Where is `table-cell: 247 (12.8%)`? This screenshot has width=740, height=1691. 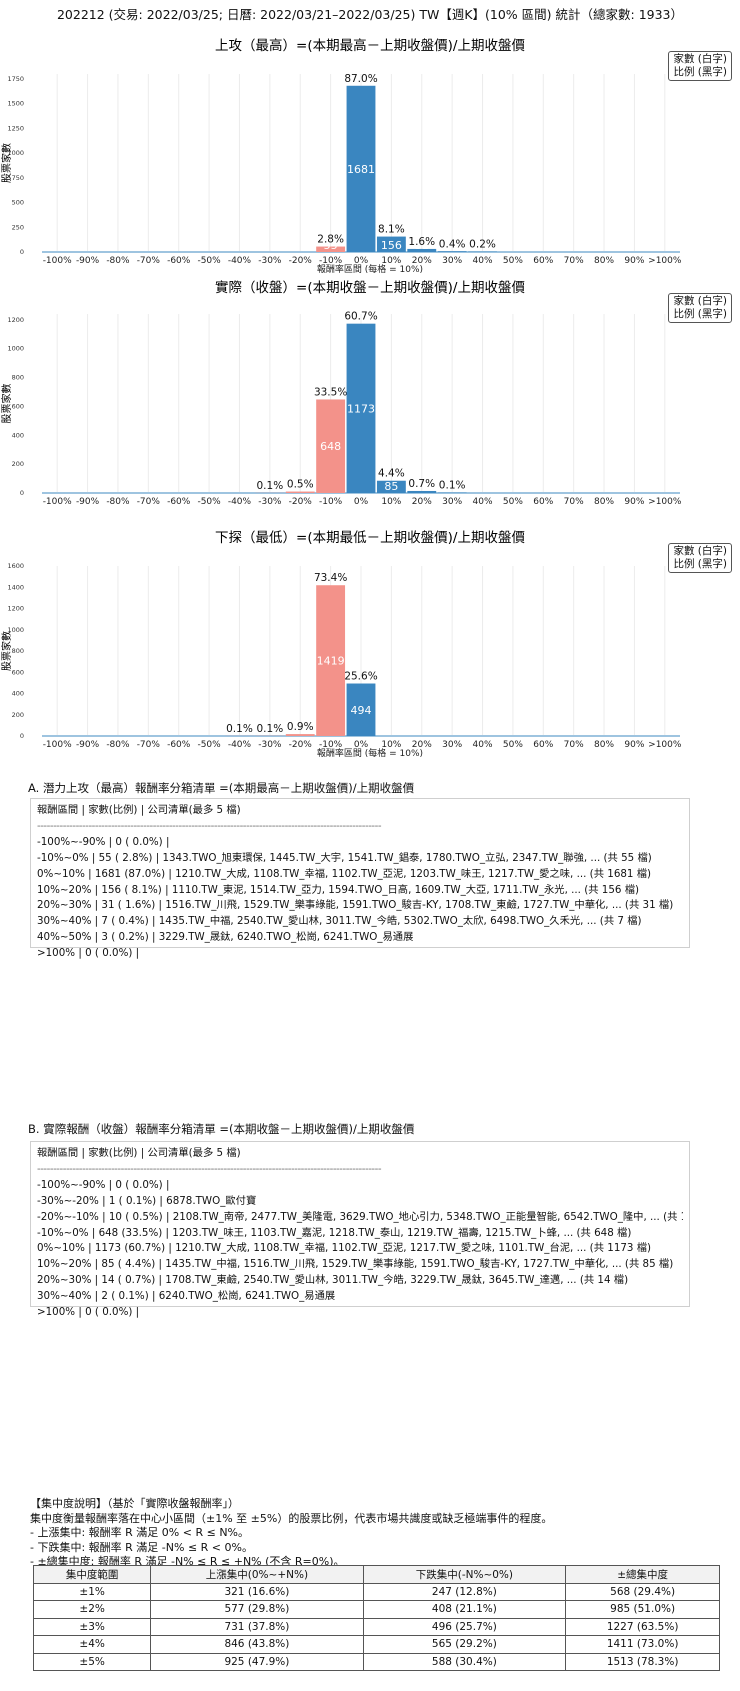 table-cell: 247 (12.8%) is located at coordinates (464, 1591).